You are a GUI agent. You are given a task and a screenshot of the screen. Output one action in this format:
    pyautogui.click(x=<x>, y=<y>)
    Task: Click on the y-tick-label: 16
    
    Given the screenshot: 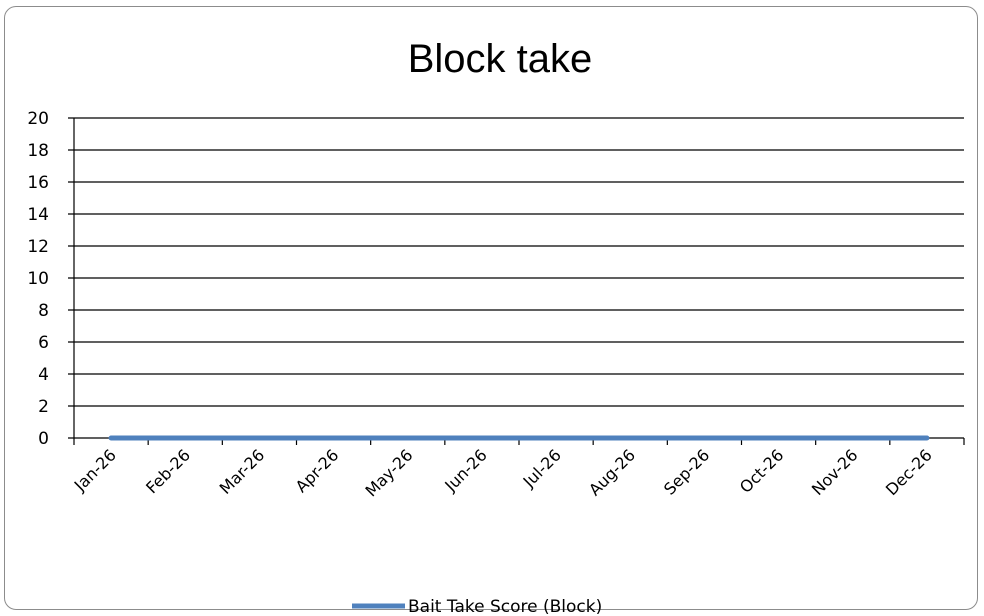 What is the action you would take?
    pyautogui.click(x=38, y=183)
    